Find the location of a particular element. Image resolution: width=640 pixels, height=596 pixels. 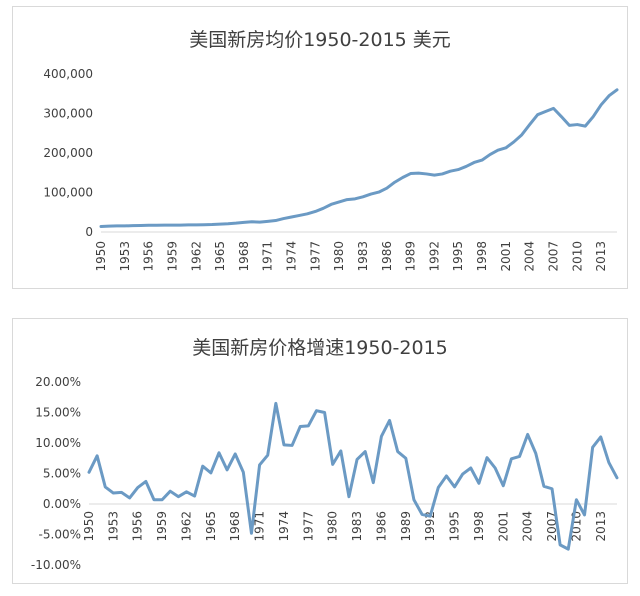

growth-x-tick-label: 1956 is located at coordinates (138, 526).